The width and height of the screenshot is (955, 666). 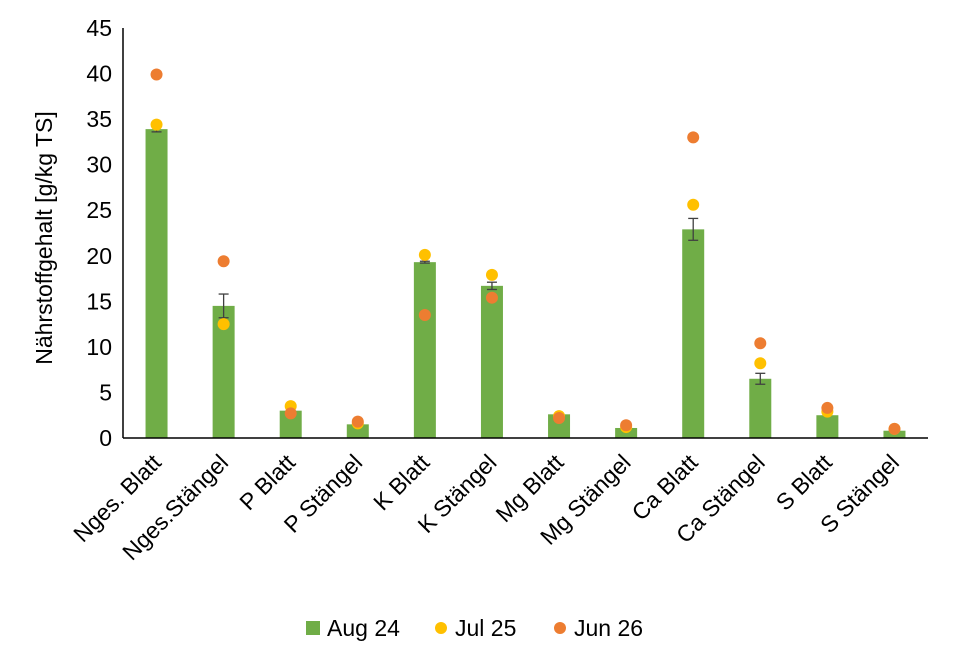 I want to click on x-tick-label: P Blatt, so click(x=267, y=482).